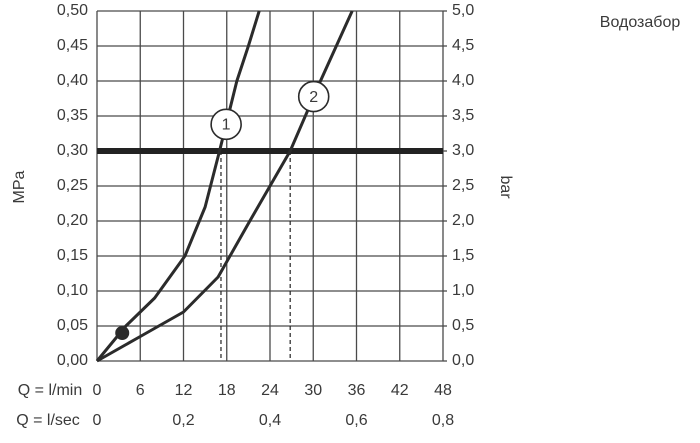  What do you see at coordinates (97, 390) in the screenshot?
I see `x-tick-label: 0` at bounding box center [97, 390].